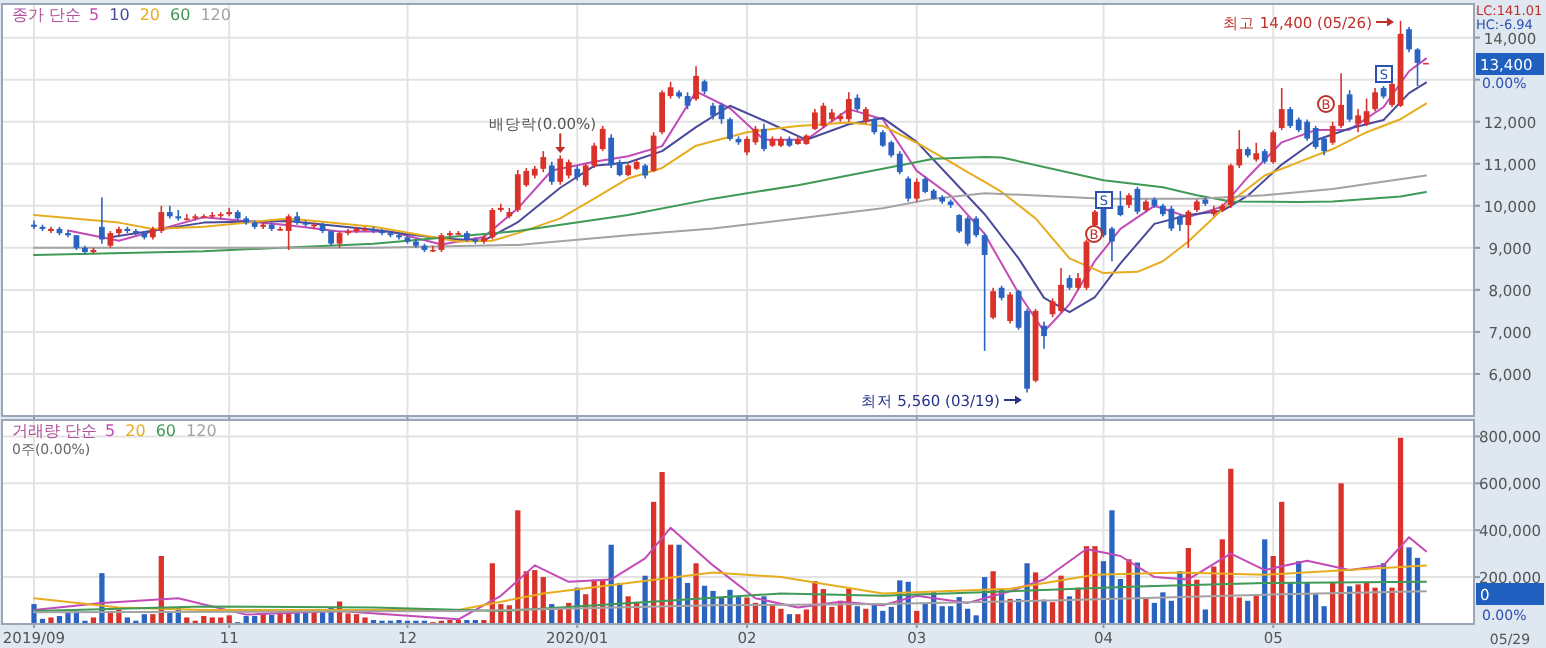  I want to click on legend-title: 거래량 단순, so click(55, 431).